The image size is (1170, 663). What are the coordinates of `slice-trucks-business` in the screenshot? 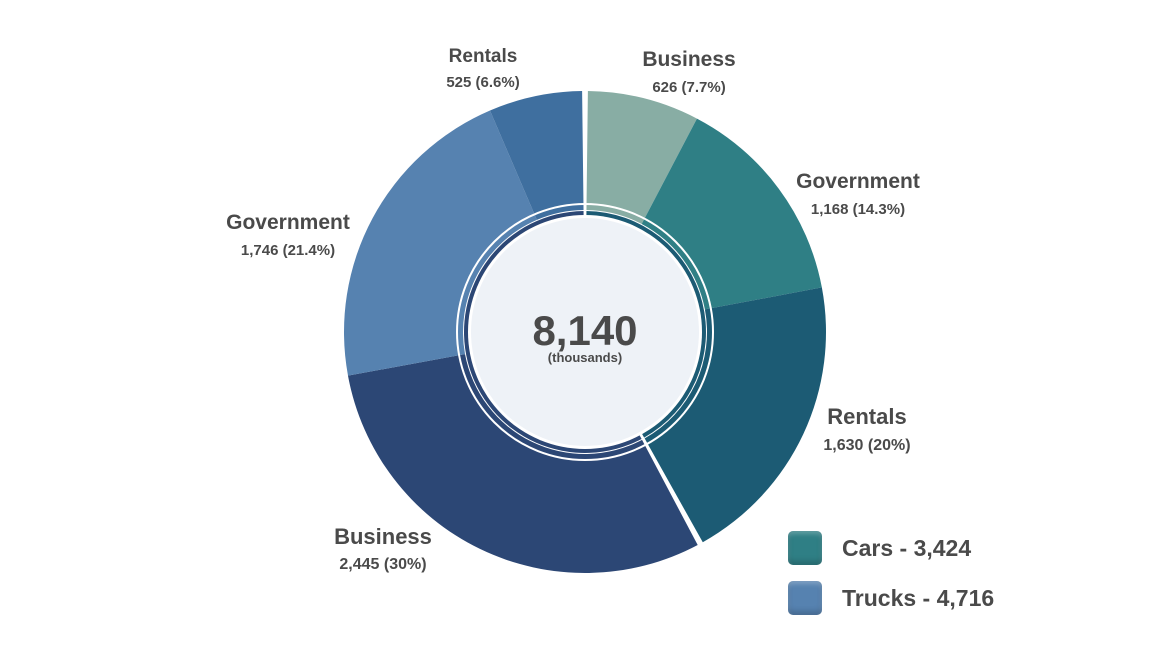 It's located at (522, 463).